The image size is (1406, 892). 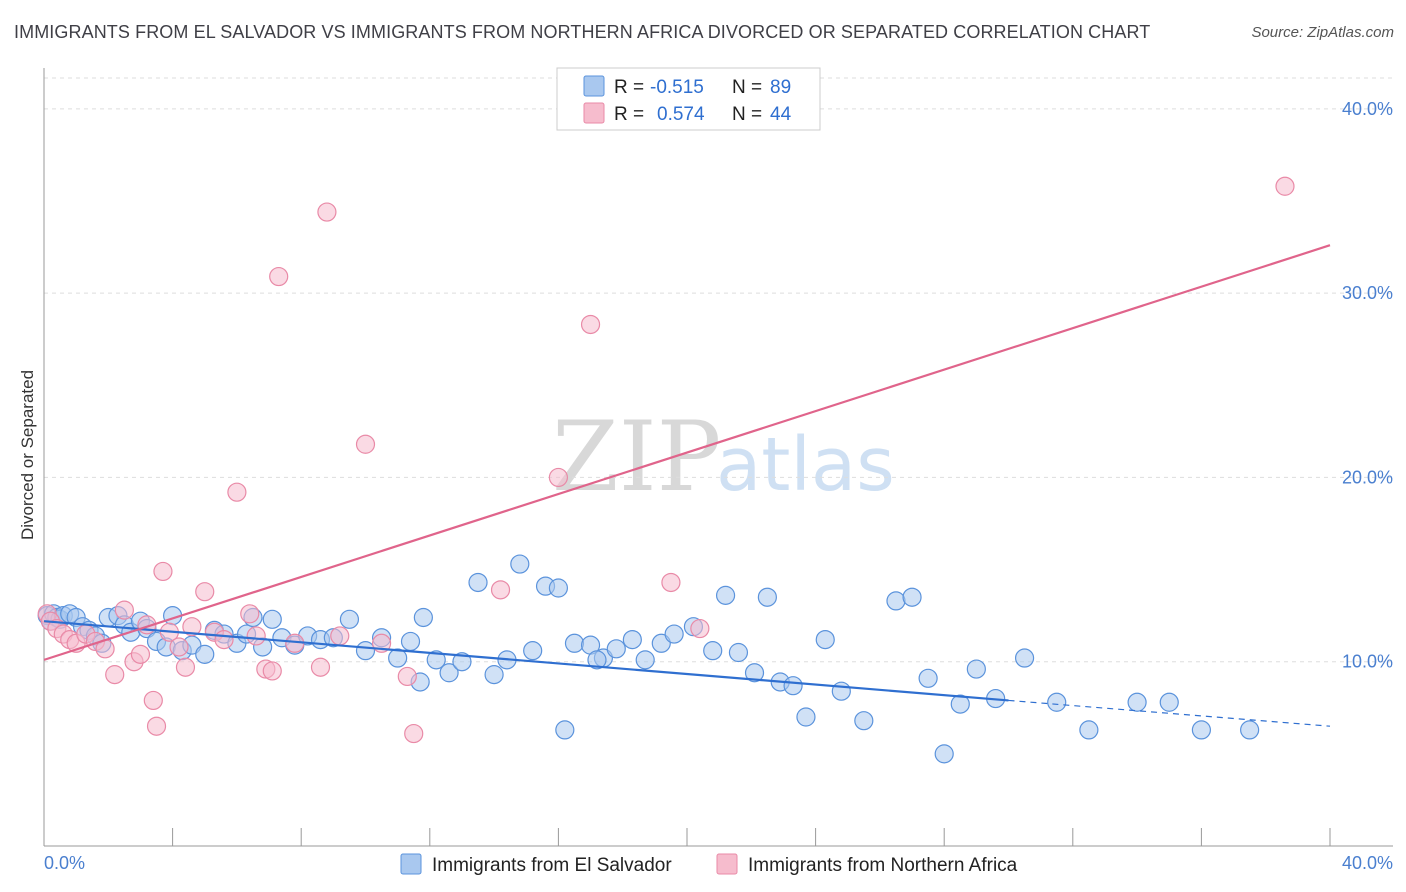 What do you see at coordinates (688, 99) in the screenshot?
I see `correlation-legend: R = -0.515 N = 89 R = 0.574 N = 44` at bounding box center [688, 99].